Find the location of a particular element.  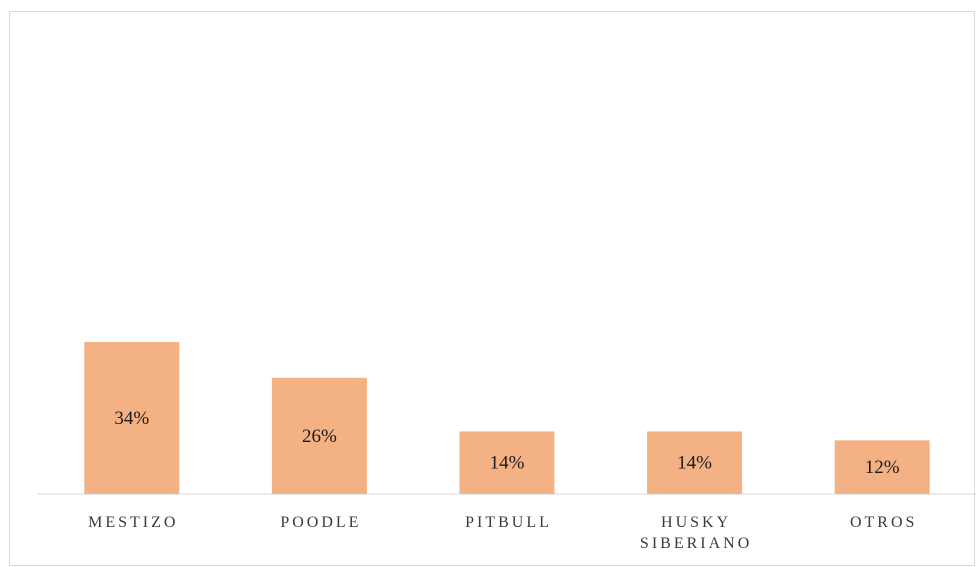

data-labels-group: 34% 26% 14% 14% 12% is located at coordinates (506, 443).